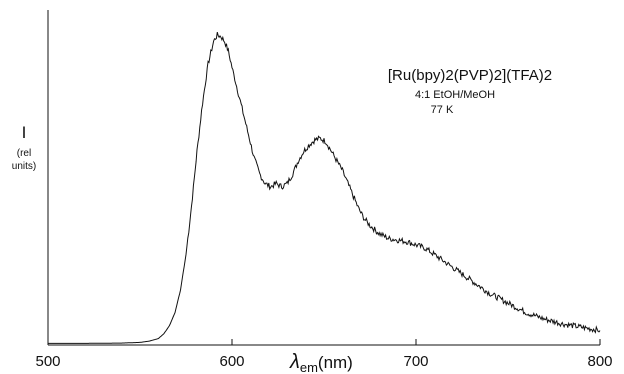 This screenshot has width=624, height=374. I want to click on x-ticks: 500 600 700 800, so click(324, 354).